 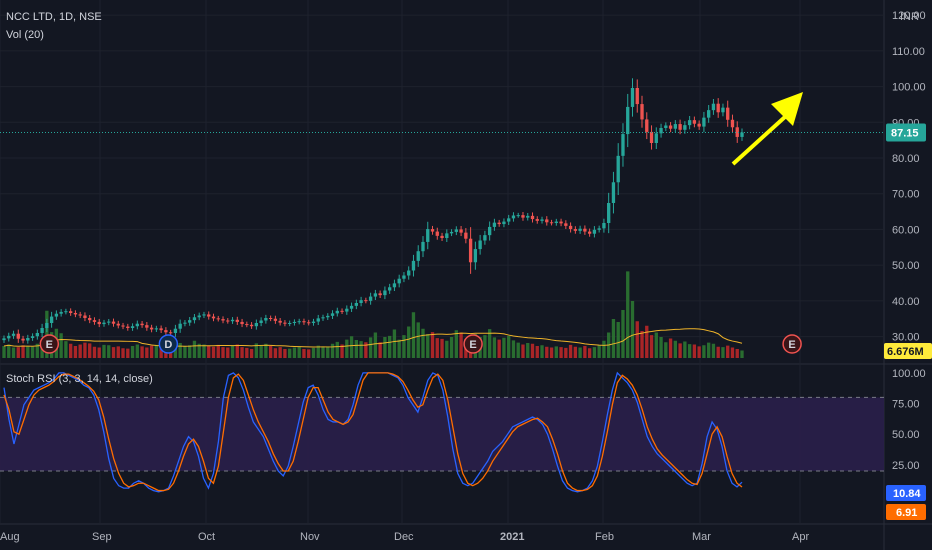 What do you see at coordinates (909, 17) in the screenshot?
I see `currency-label: INR` at bounding box center [909, 17].